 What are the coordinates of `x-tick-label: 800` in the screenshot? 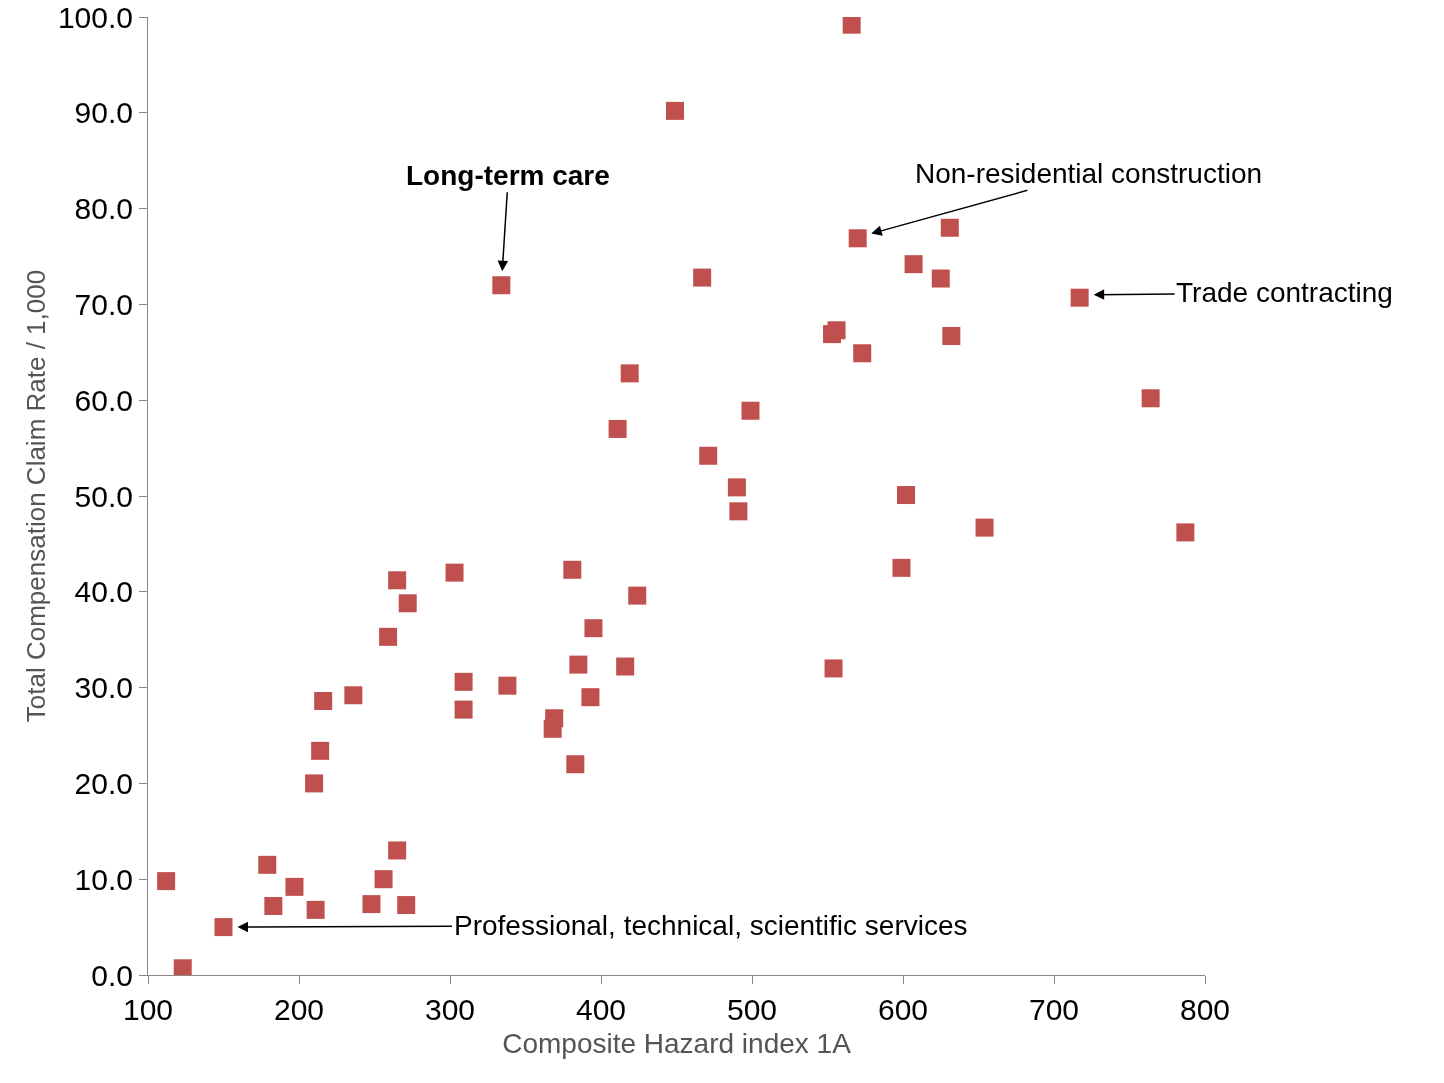 It's located at (1205, 1009).